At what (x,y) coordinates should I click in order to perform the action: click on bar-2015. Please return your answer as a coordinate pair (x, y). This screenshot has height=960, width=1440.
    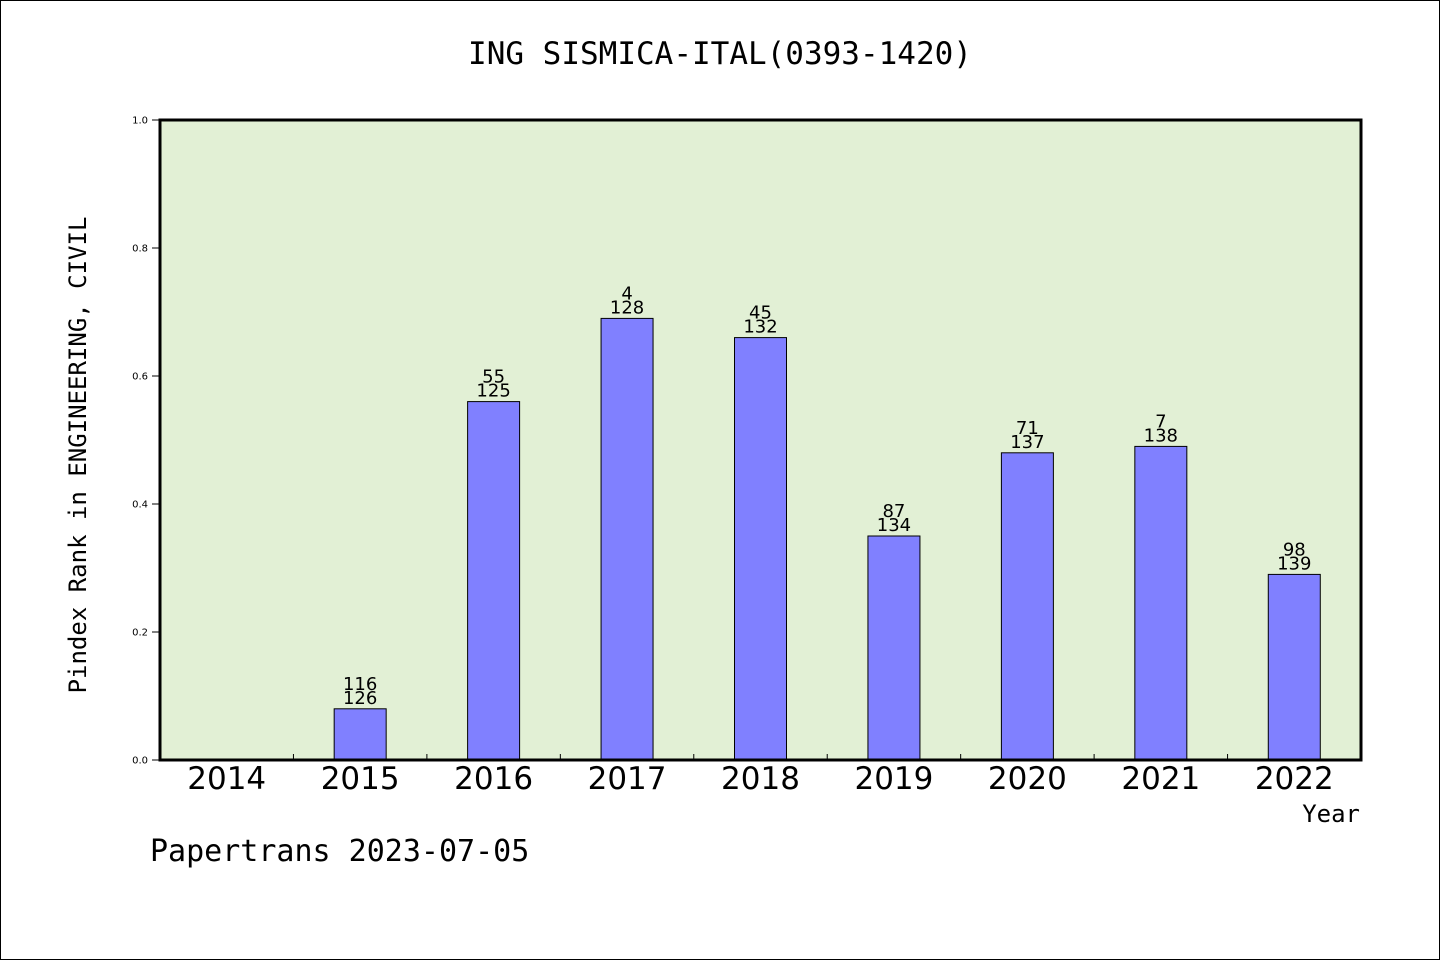
    Looking at the image, I should click on (360, 734).